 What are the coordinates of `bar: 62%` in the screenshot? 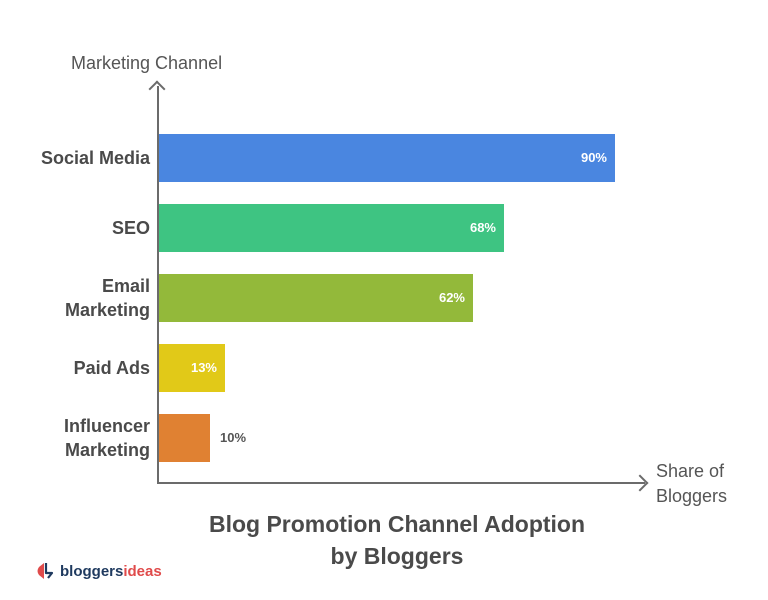 It's located at (316, 298).